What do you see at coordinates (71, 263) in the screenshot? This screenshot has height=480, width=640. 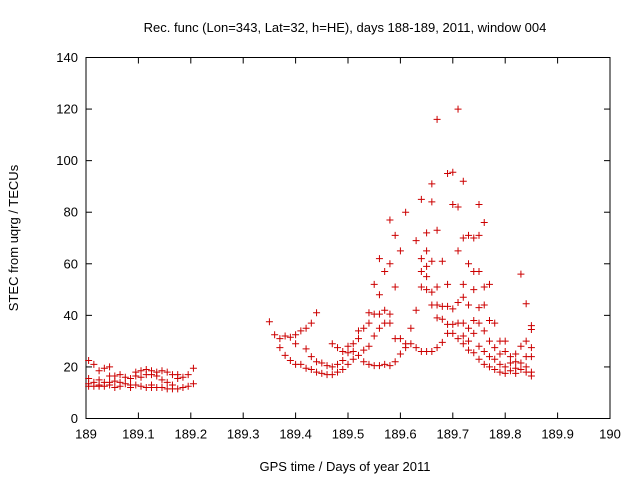 I see `y-tick-label: 60` at bounding box center [71, 263].